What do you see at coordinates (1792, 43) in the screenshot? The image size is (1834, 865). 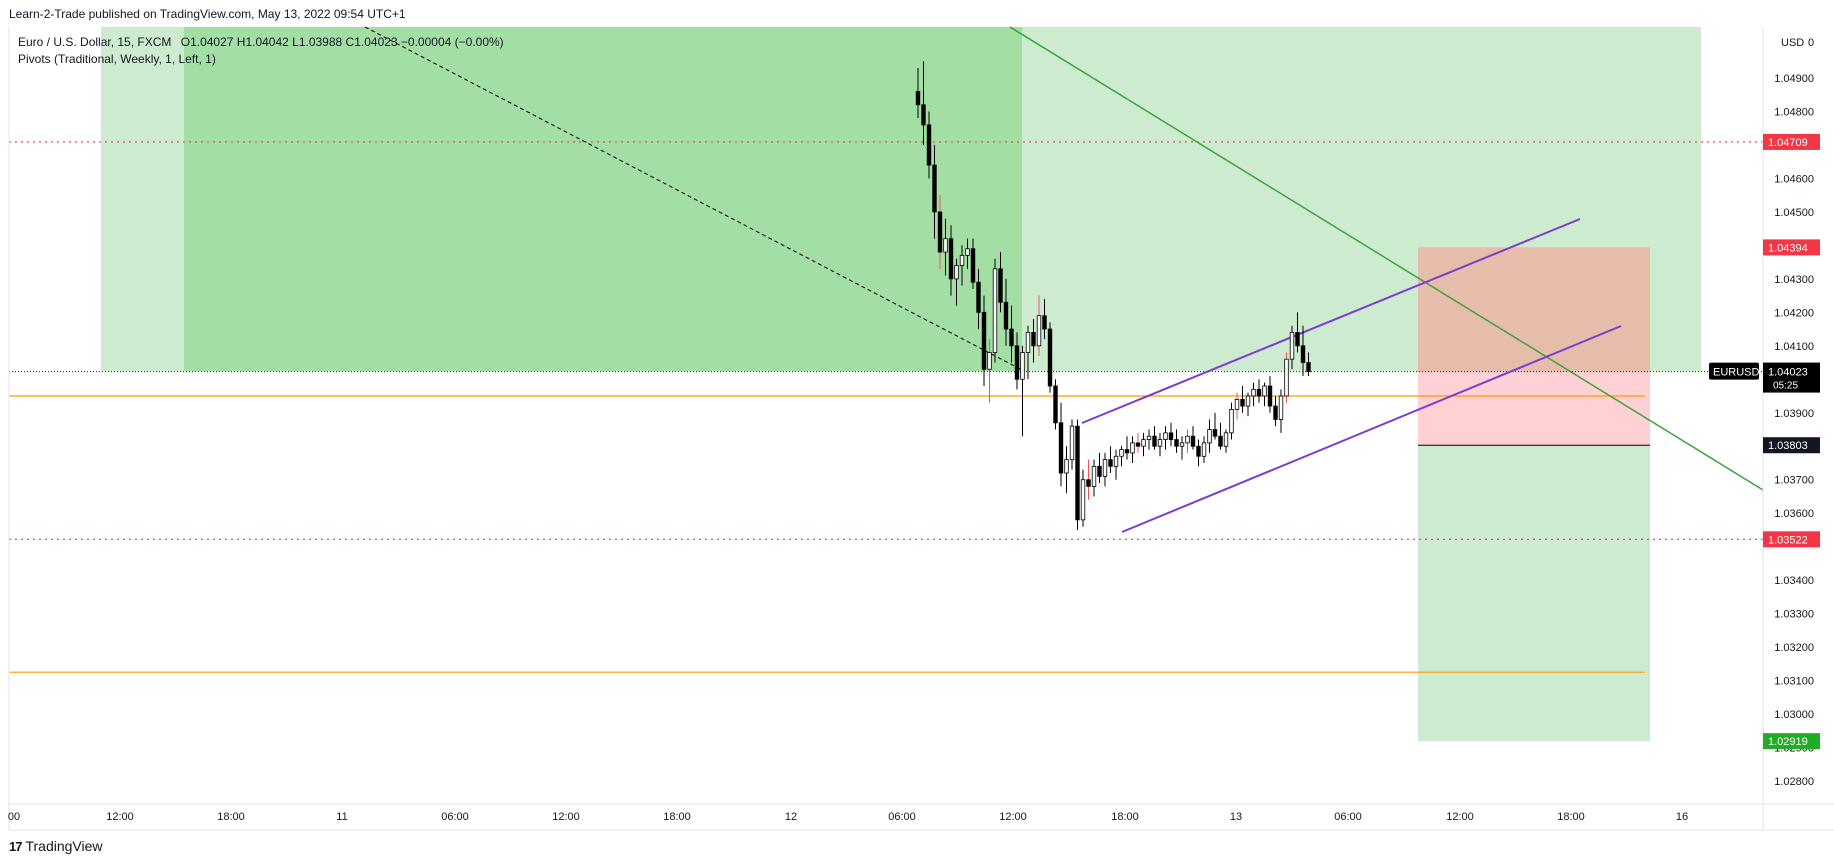 I see `currency-label: USD` at bounding box center [1792, 43].